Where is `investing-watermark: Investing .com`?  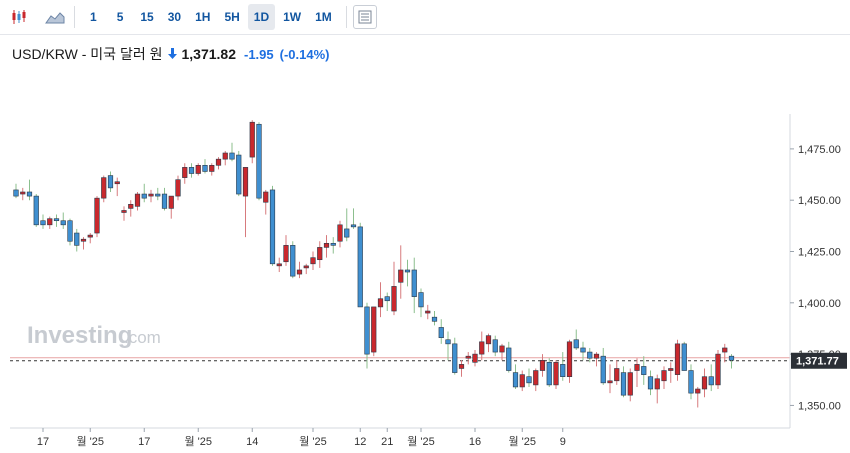
investing-watermark: Investing .com is located at coordinates (94, 335).